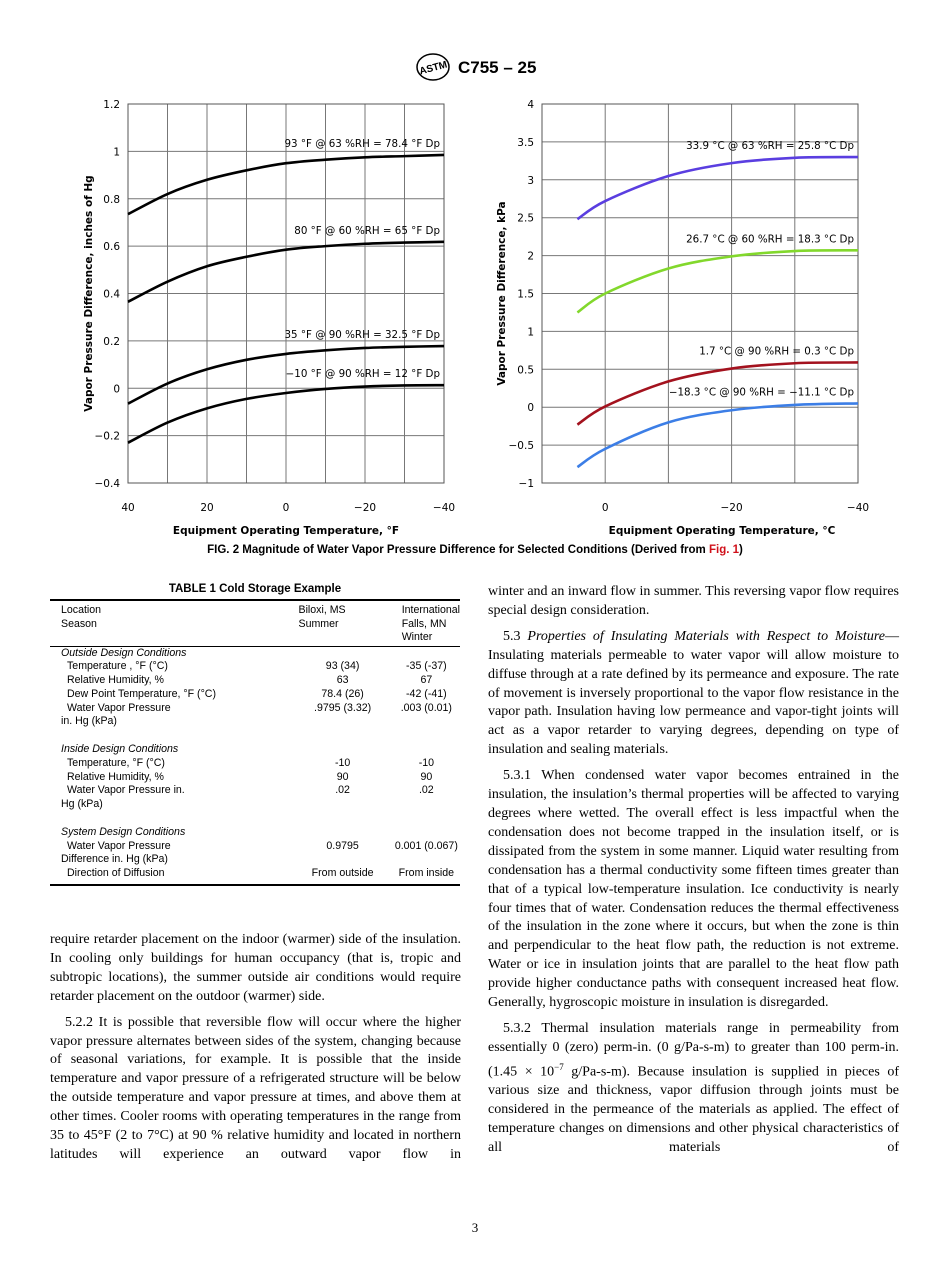  I want to click on y-tick-label: 4, so click(530, 105).